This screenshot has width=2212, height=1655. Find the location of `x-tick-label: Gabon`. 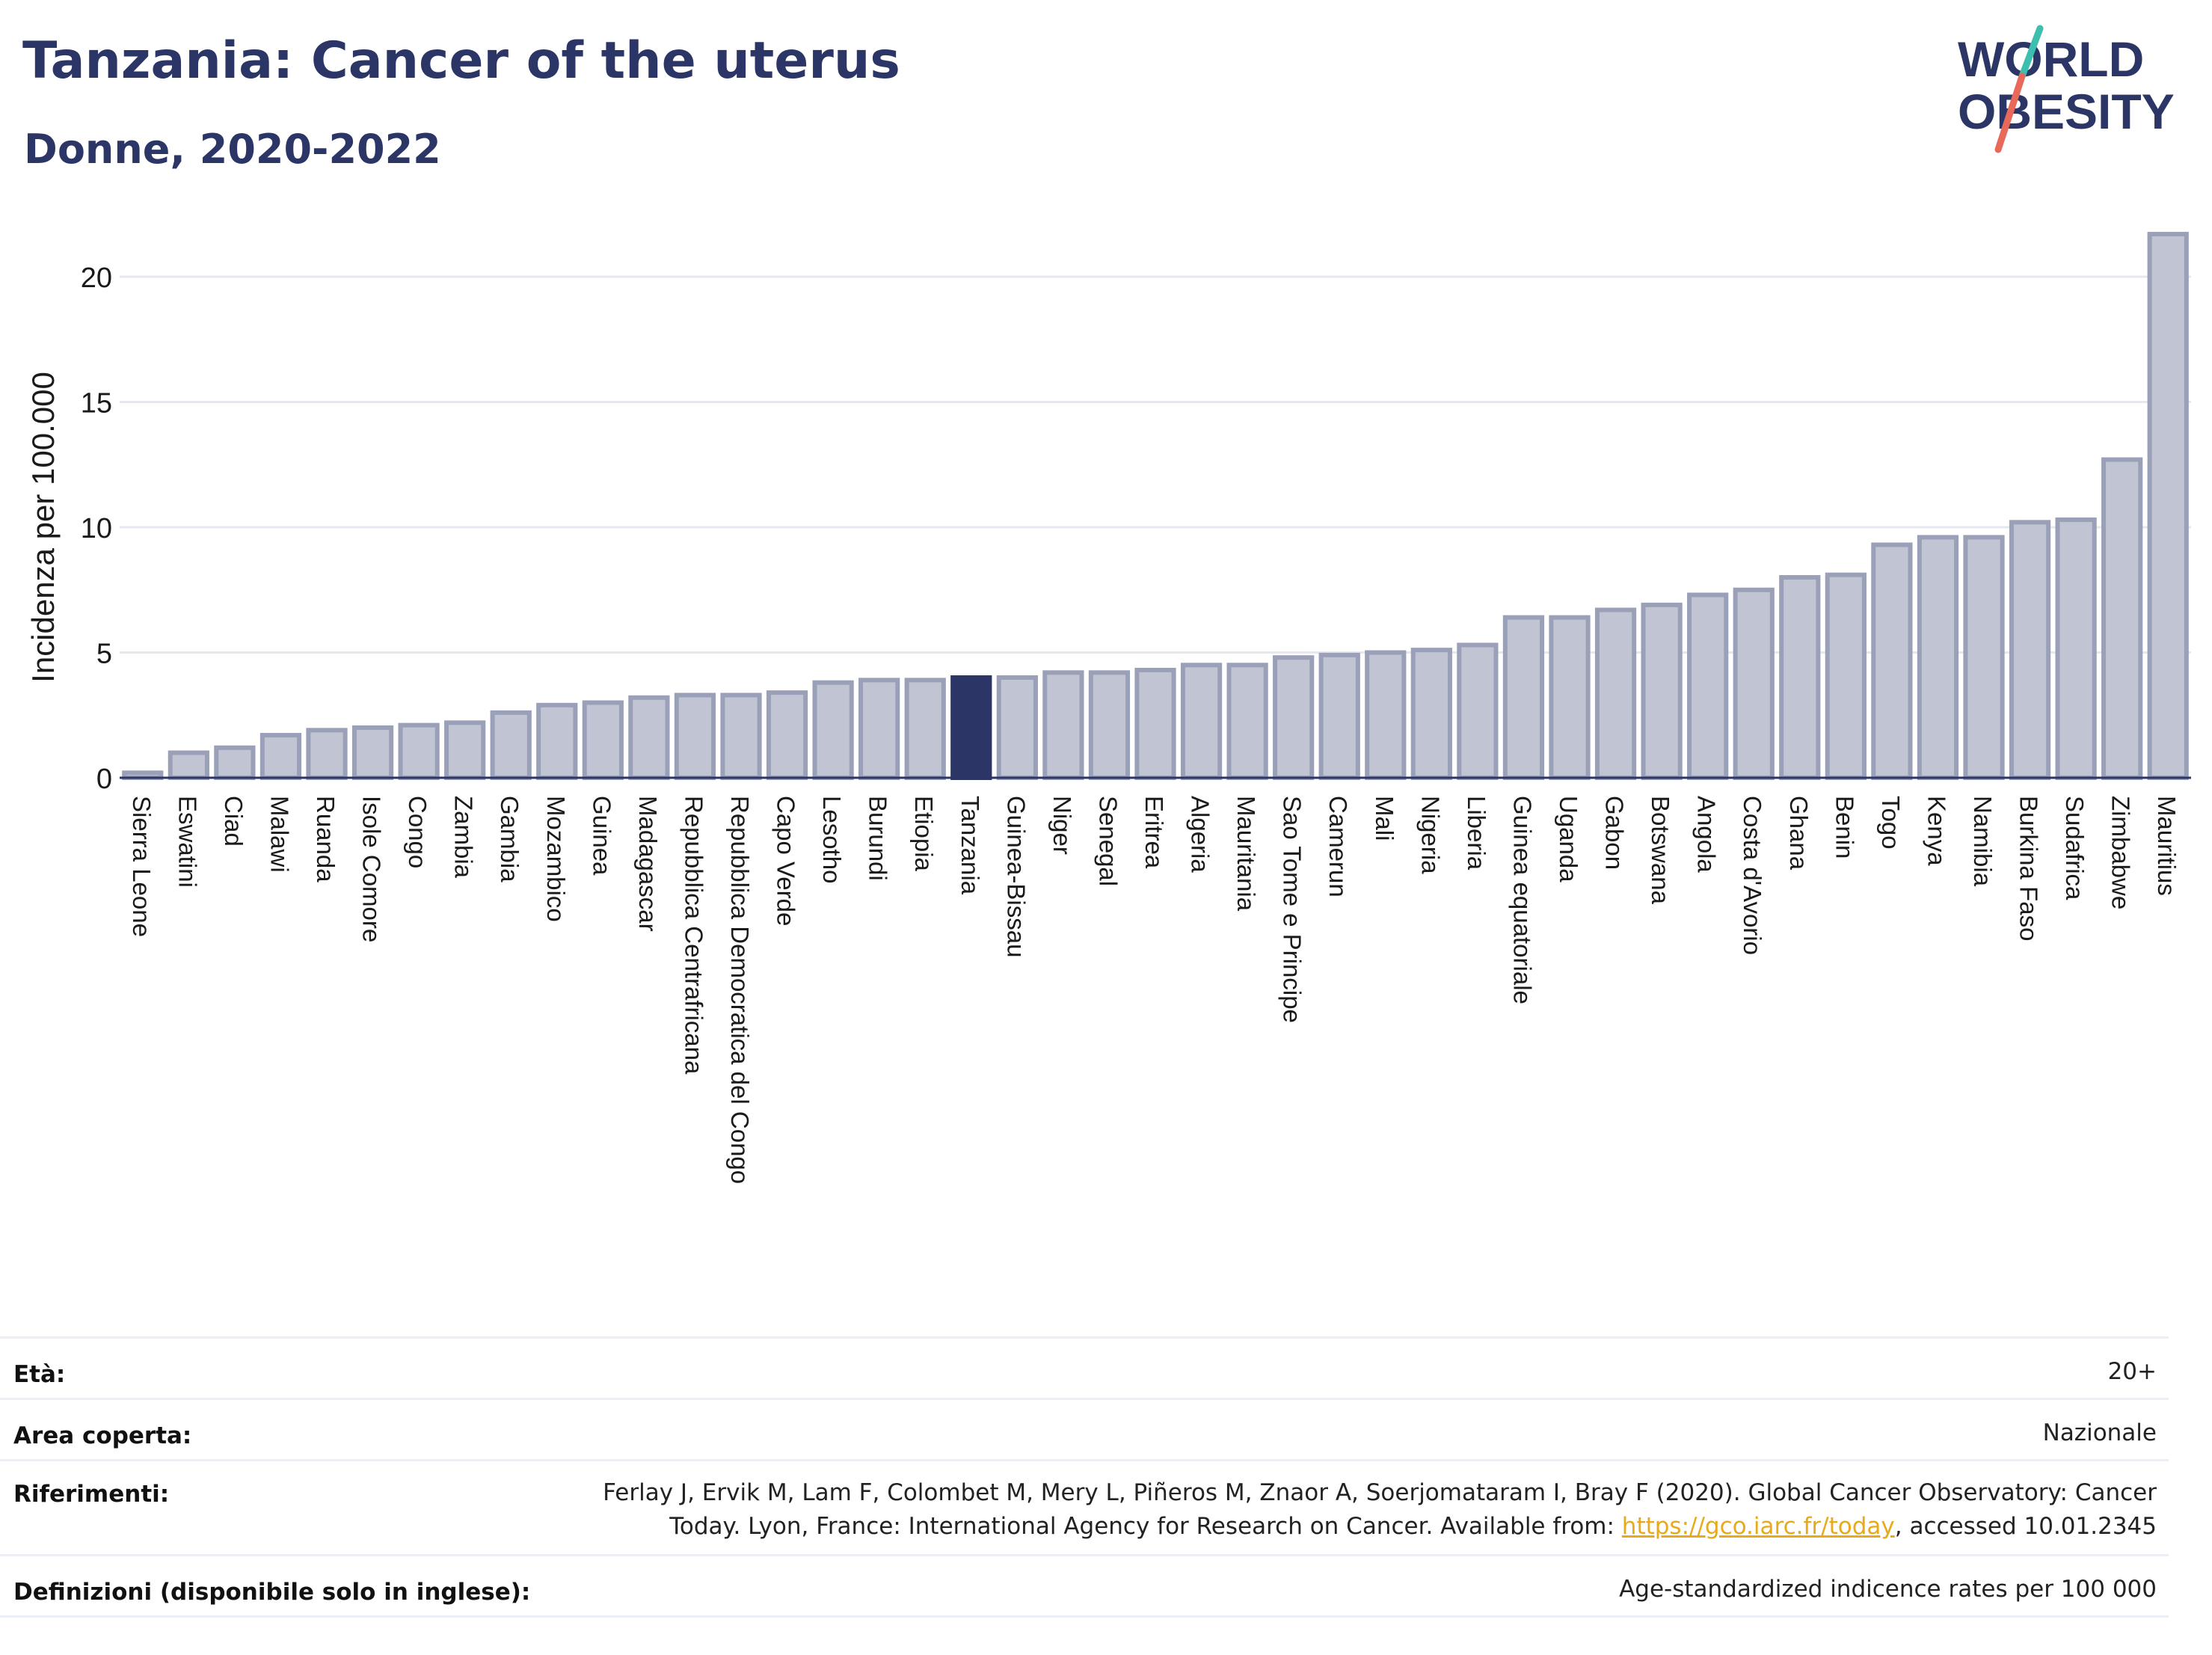

x-tick-label: Gabon is located at coordinates (1615, 833).